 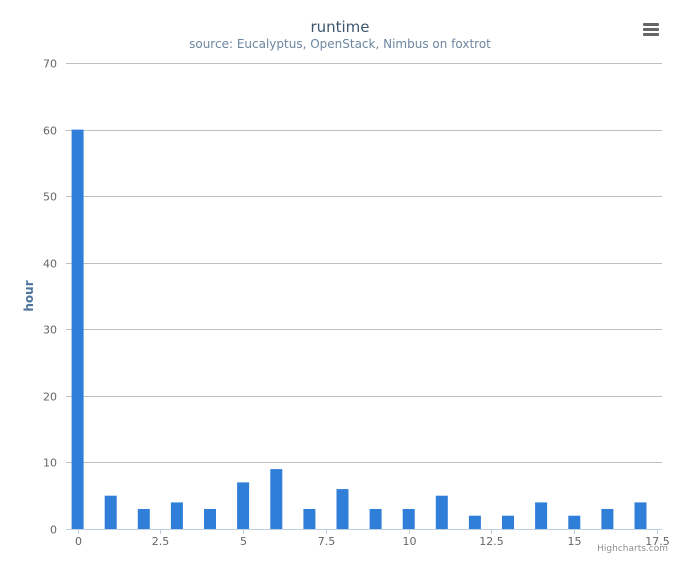 I want to click on y-tick-label: 30, so click(x=50, y=330).